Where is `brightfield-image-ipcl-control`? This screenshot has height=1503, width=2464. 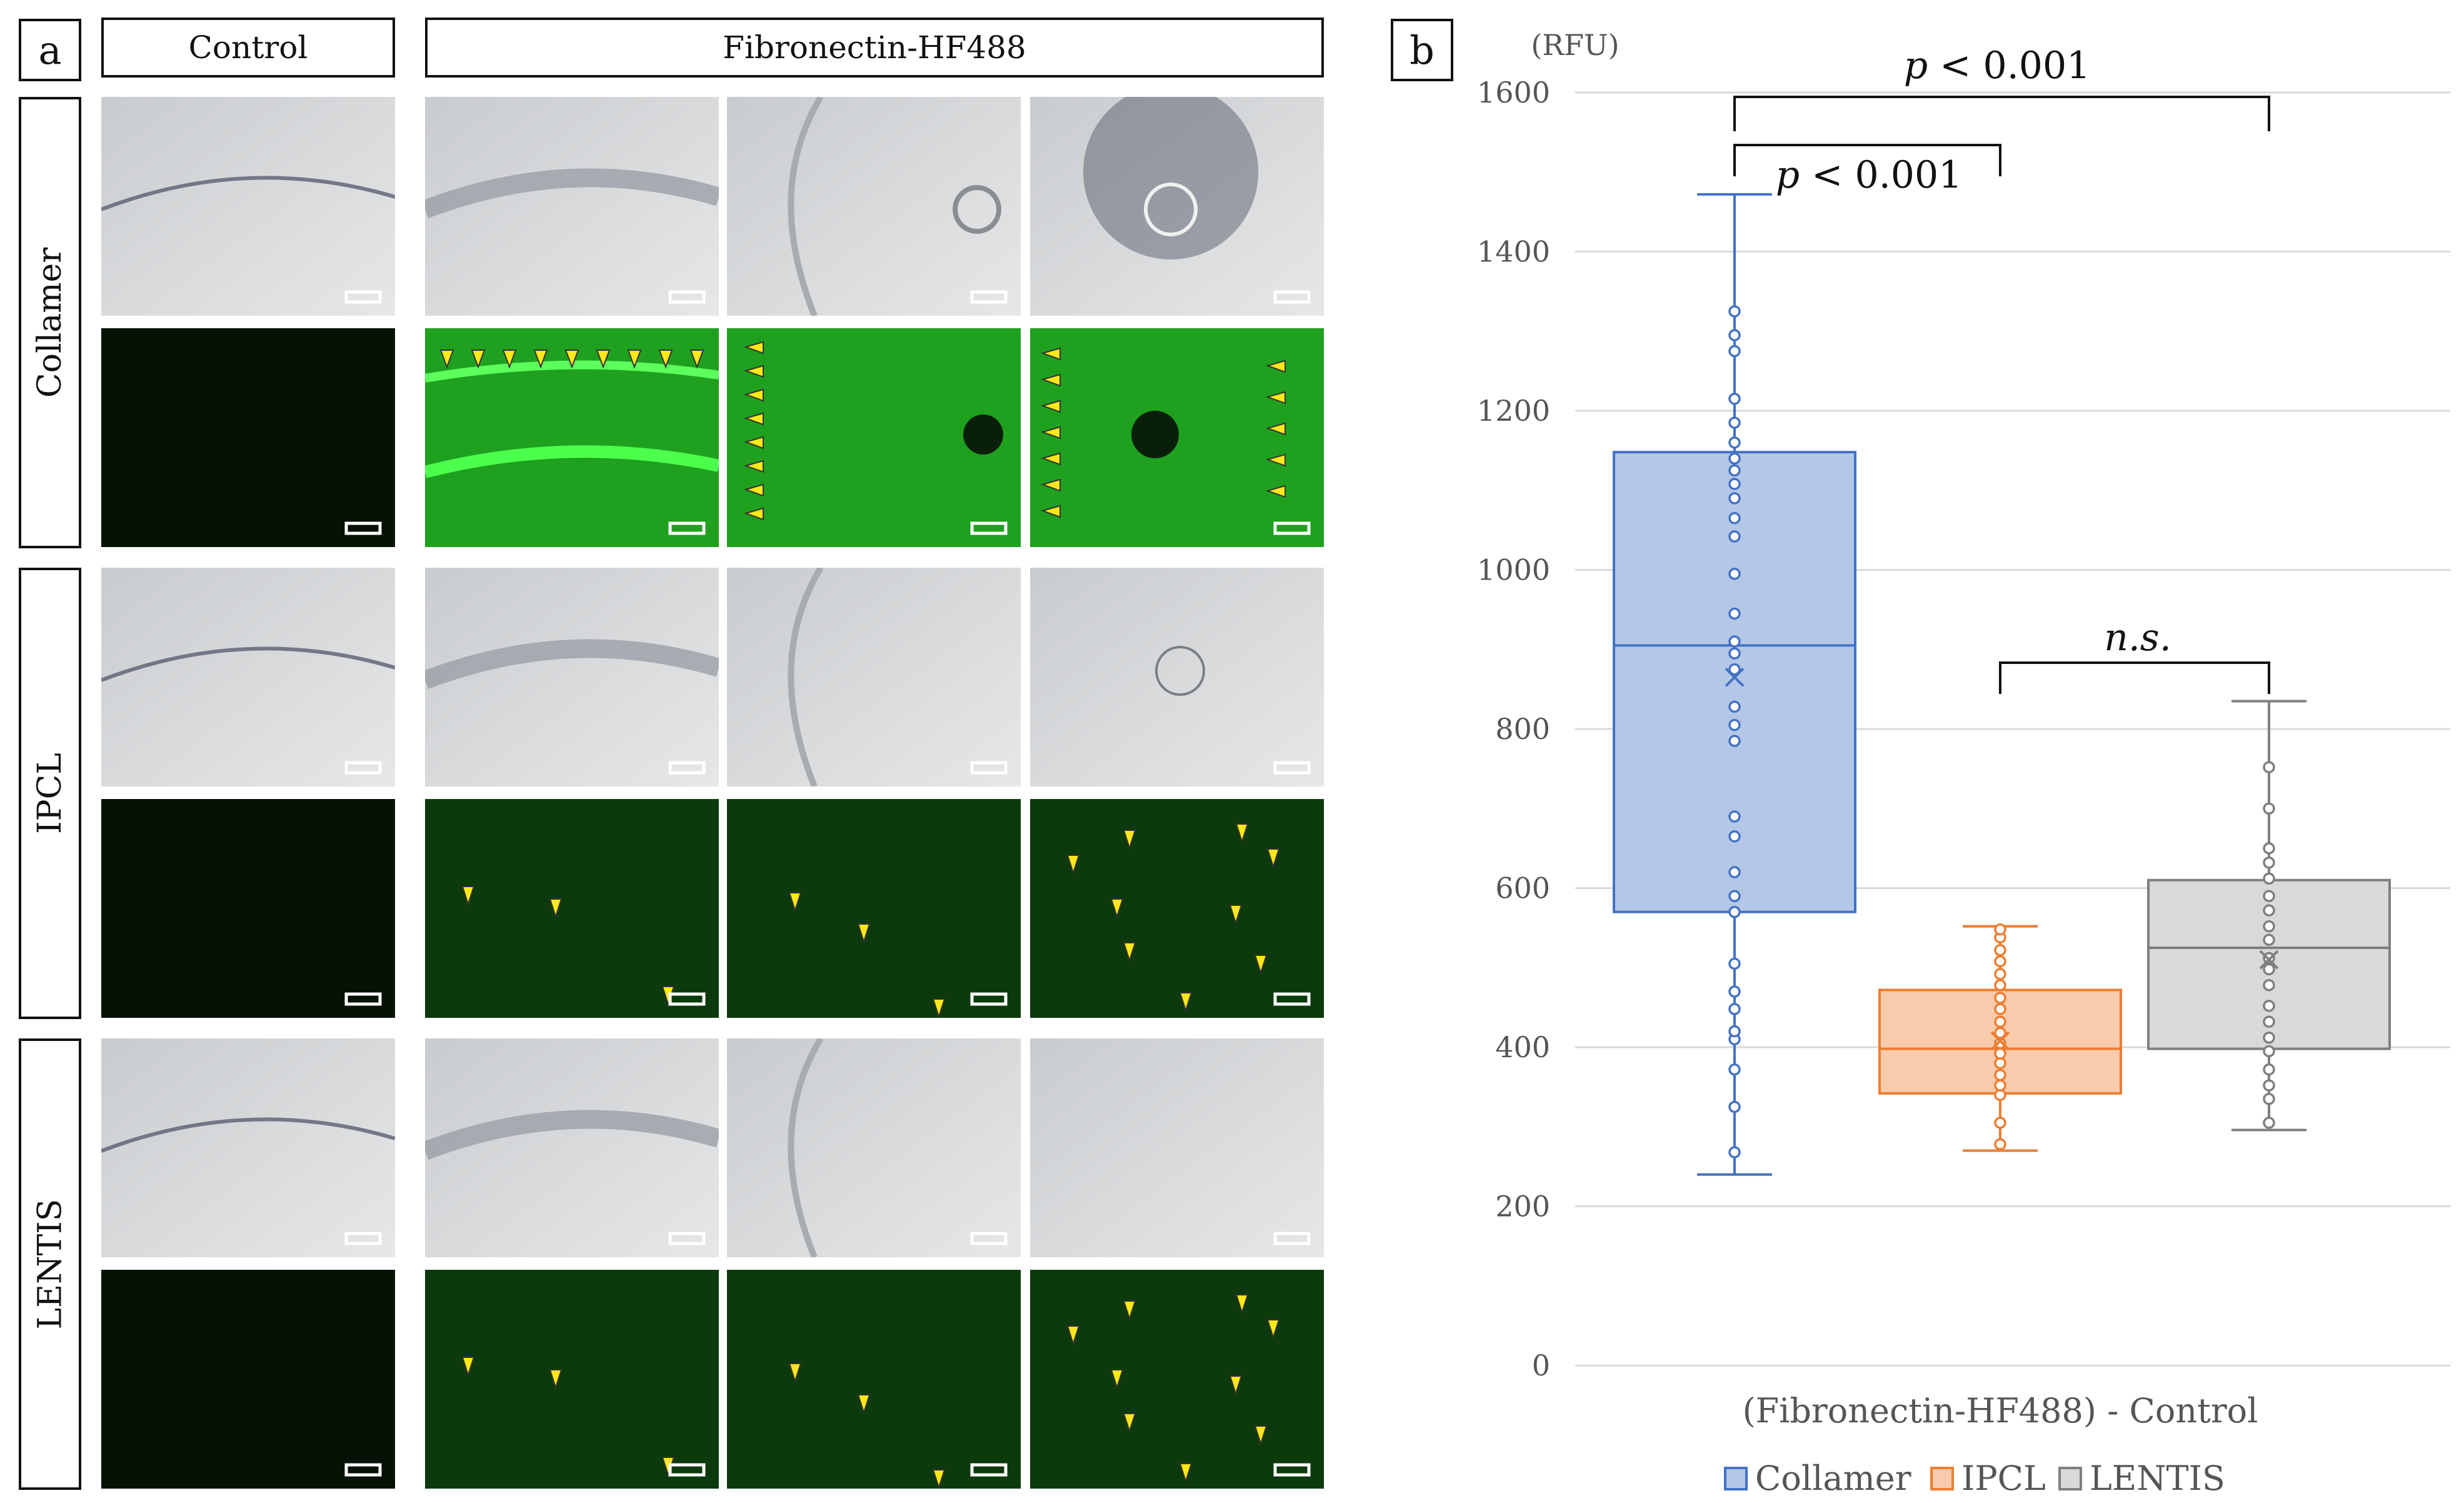
brightfield-image-ipcl-control is located at coordinates (248, 678).